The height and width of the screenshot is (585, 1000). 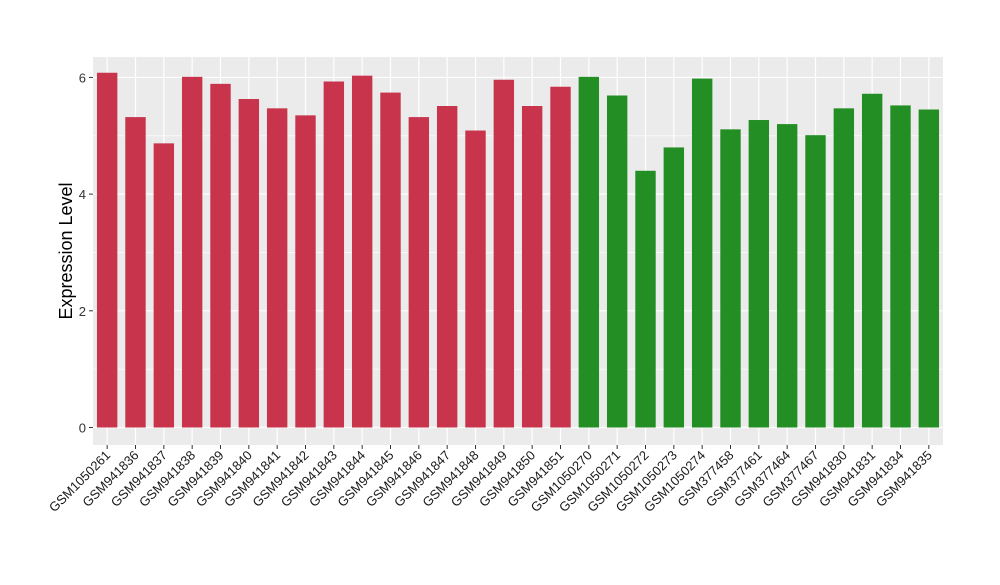 I want to click on y-tick-label: 6, so click(x=82, y=77).